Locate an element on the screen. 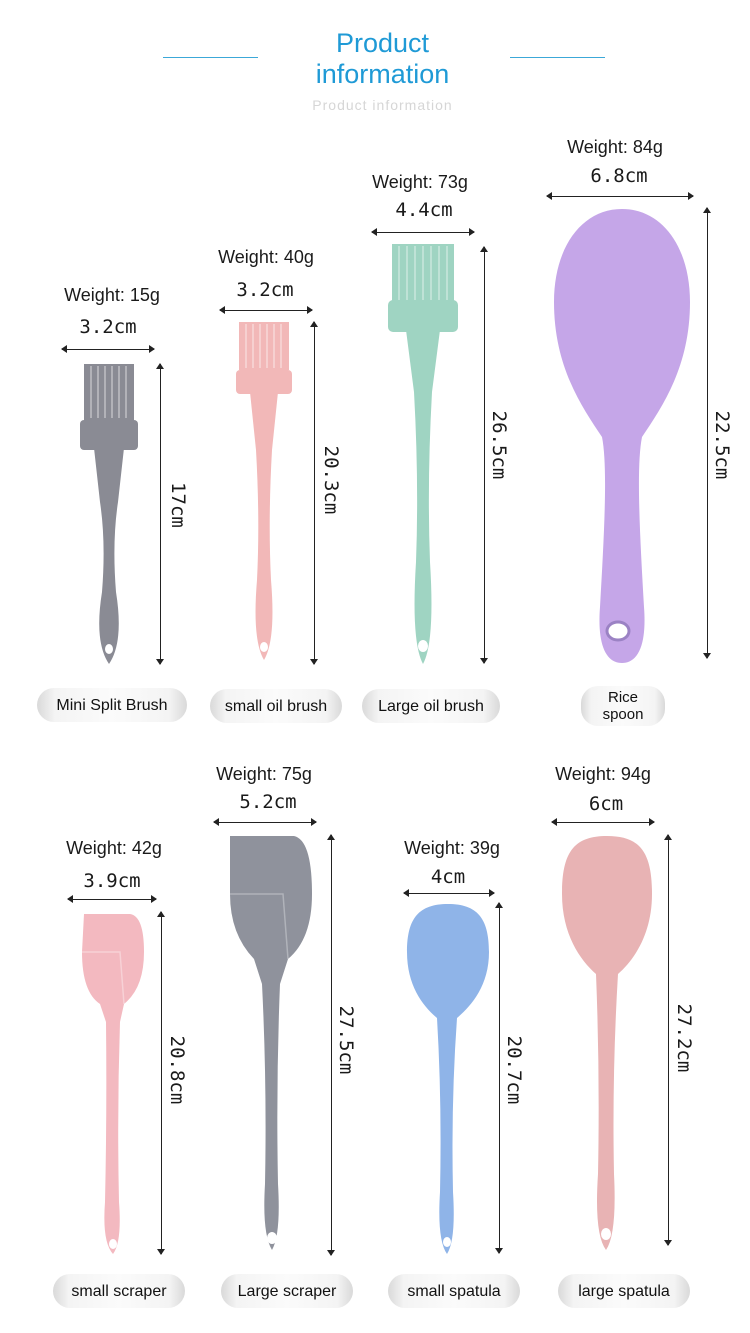  length-label: 20.8cm is located at coordinates (177, 1070).